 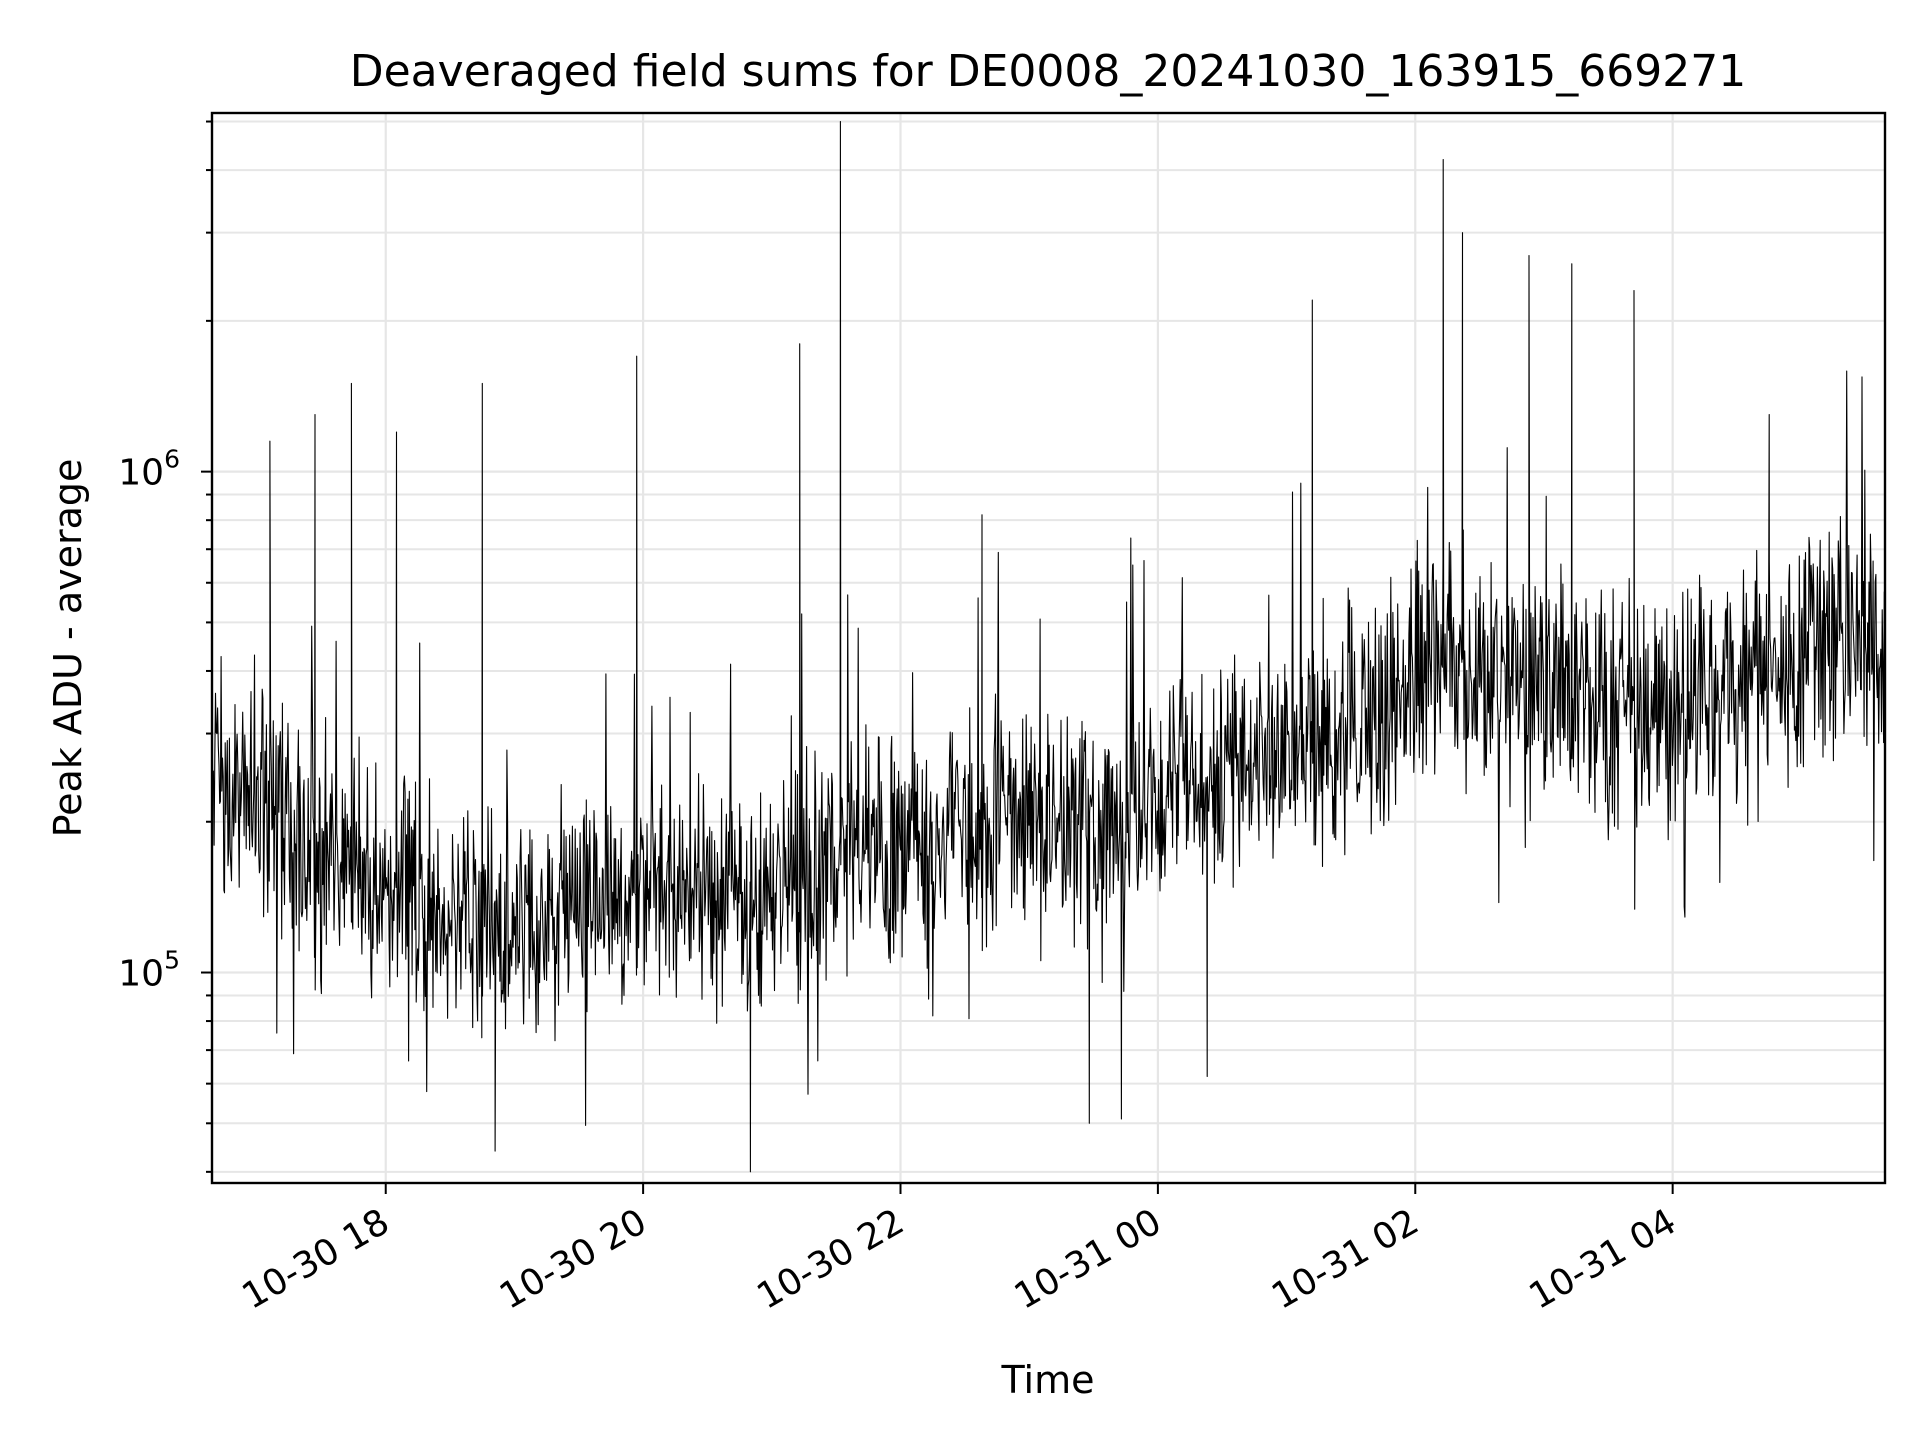 What do you see at coordinates (68, 648) in the screenshot?
I see `y-axis-label: Peak ADU - average` at bounding box center [68, 648].